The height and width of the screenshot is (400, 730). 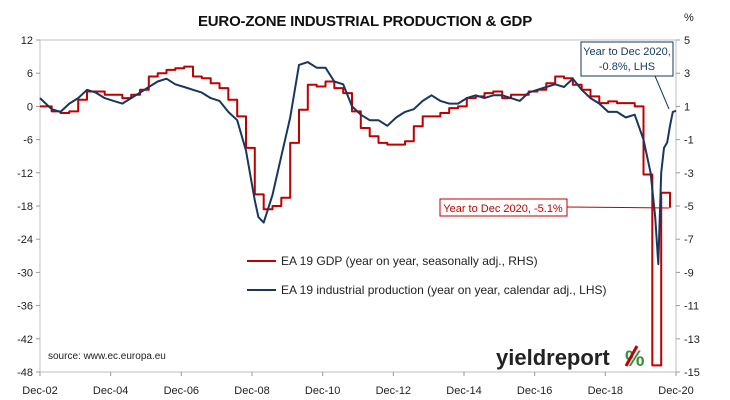 I want to click on x-tick-label: Dec-10, so click(x=322, y=391).